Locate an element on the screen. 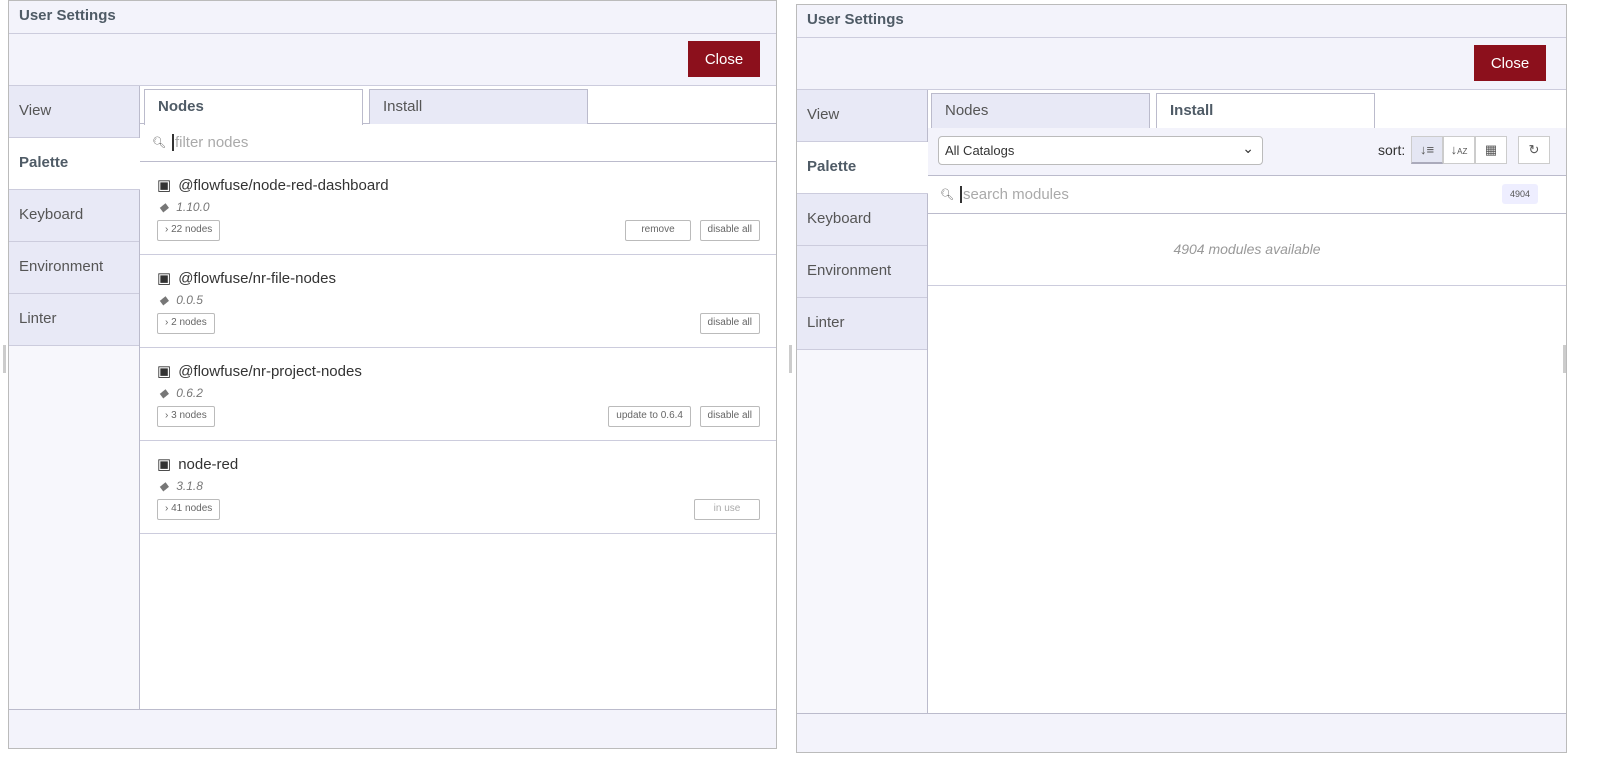  module-name: node-red is located at coordinates (208, 464).